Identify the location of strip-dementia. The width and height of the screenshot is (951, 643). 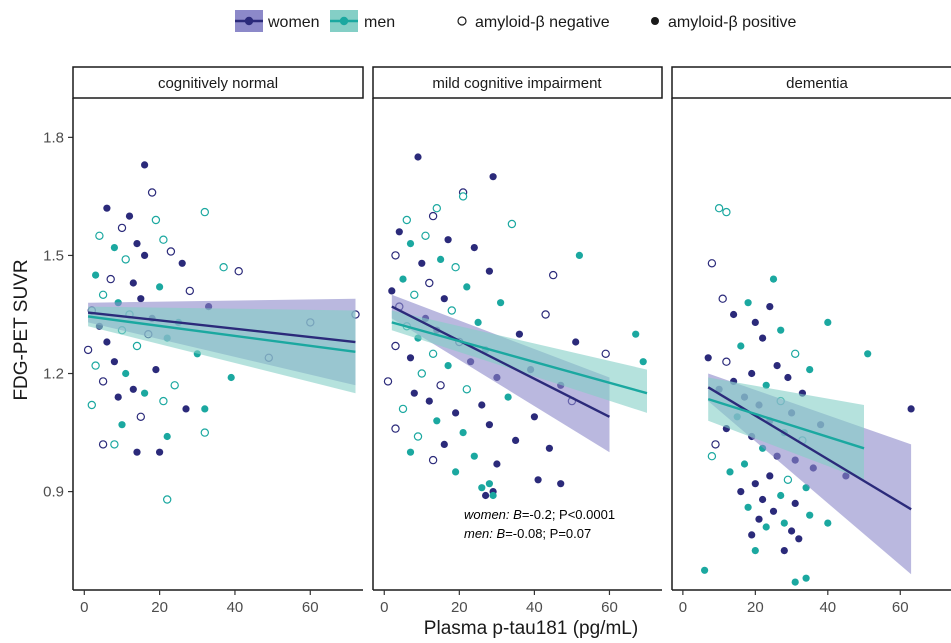
(811, 82).